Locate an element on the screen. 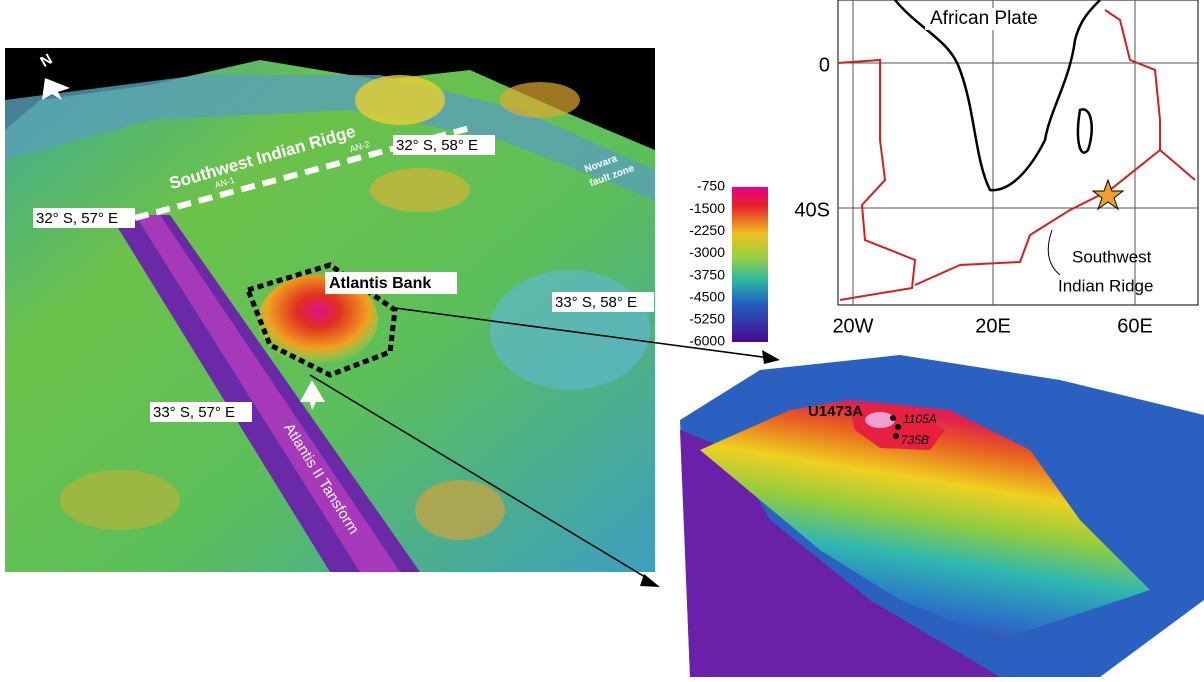 The height and width of the screenshot is (682, 1204). colorbar-ticks: -750 -1500 -2250 -3000 -3750 -4500 -5250 -6000 is located at coordinates (707, 263).